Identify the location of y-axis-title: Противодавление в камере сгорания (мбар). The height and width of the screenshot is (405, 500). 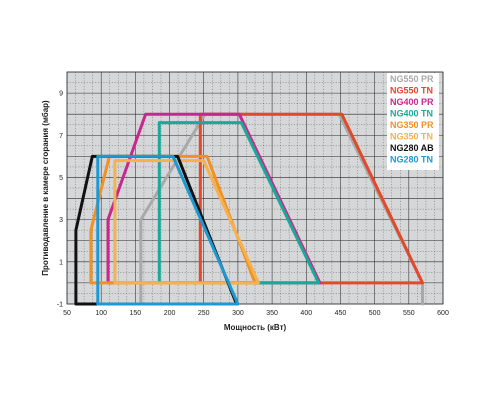
(45, 188).